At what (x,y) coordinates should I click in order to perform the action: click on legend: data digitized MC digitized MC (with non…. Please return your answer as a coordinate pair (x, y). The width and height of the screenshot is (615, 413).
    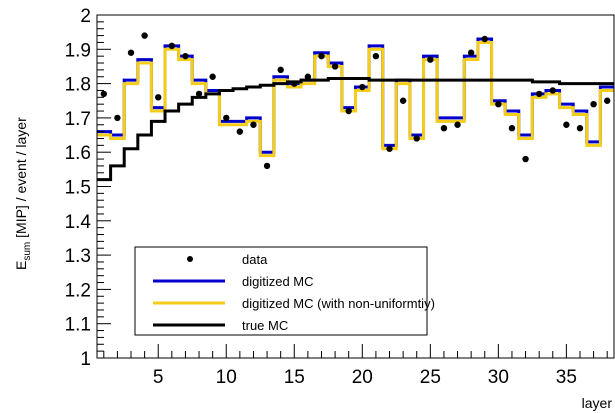
    Looking at the image, I should click on (284, 291).